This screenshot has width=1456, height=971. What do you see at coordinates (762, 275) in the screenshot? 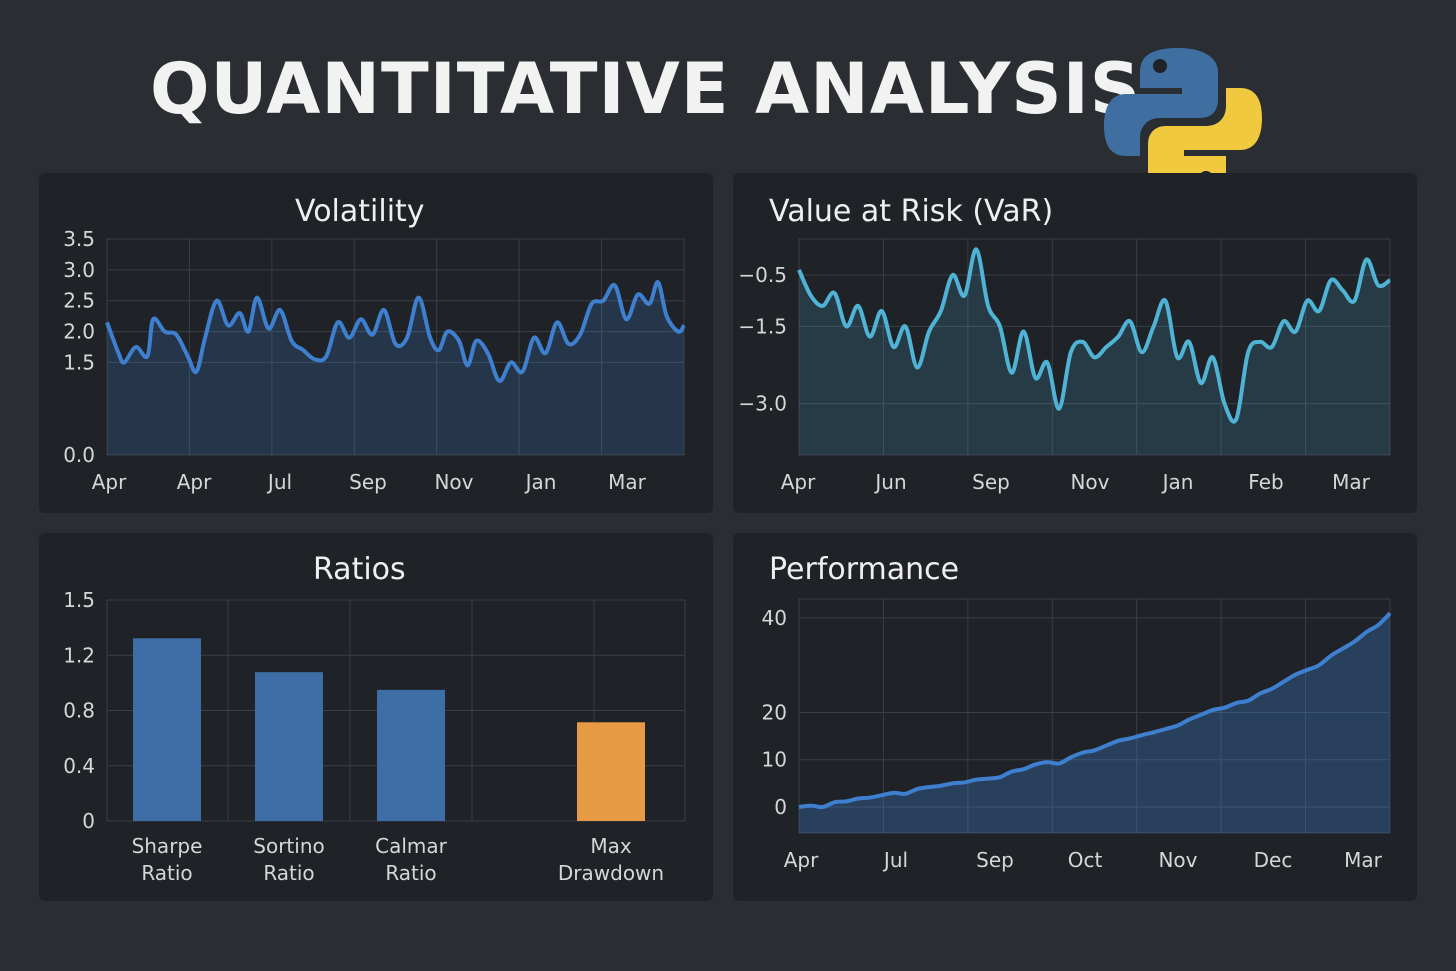
I see `var-ytick-label: −0.5` at bounding box center [762, 275].